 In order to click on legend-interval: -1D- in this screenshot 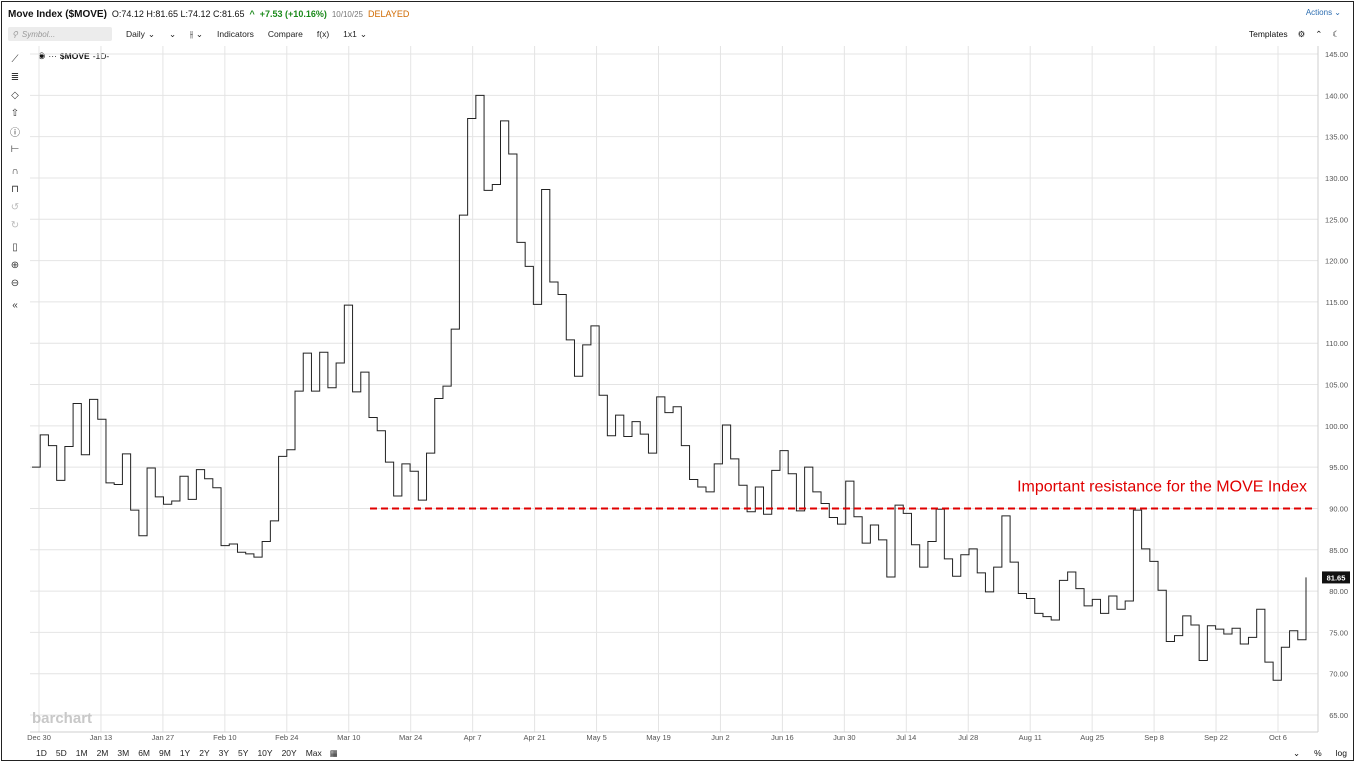, I will do `click(101, 55)`.